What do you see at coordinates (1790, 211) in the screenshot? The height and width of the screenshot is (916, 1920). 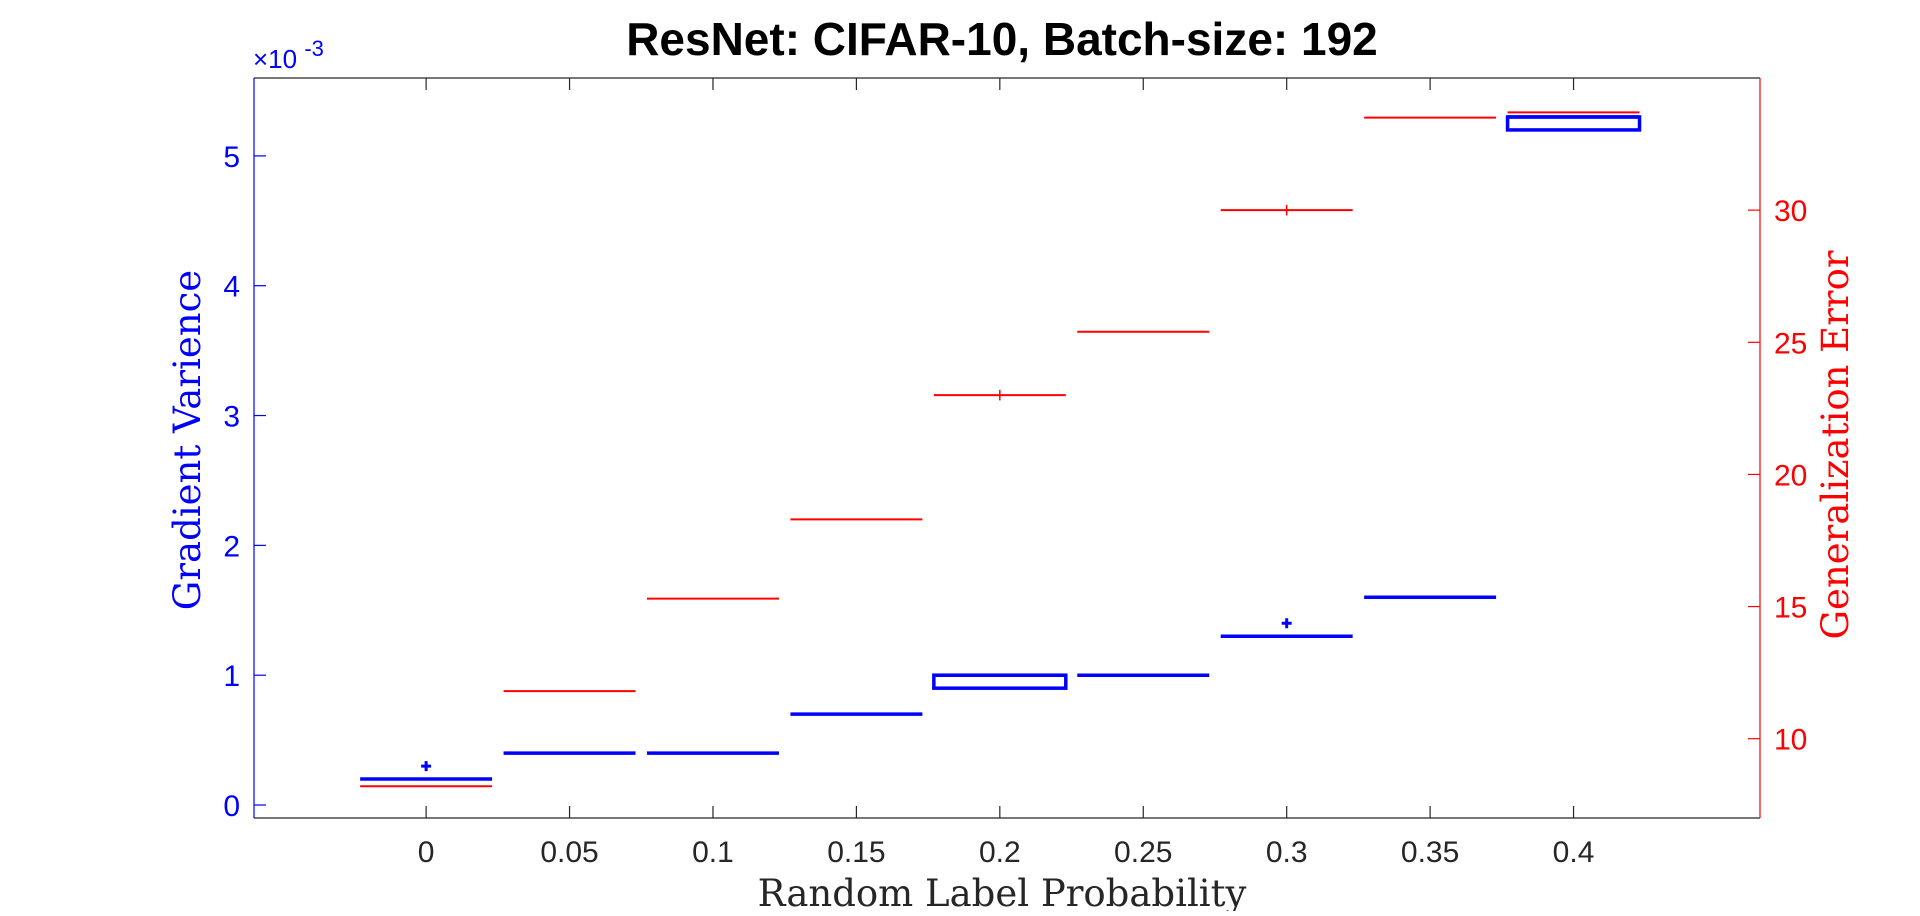 I see `right-y-tick-label: 30` at bounding box center [1790, 211].